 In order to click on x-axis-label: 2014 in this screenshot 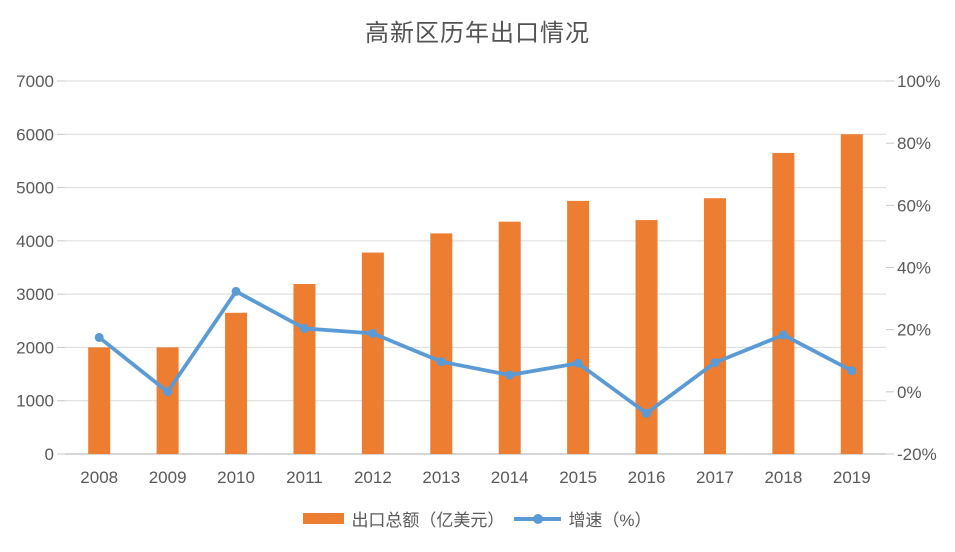, I will do `click(510, 477)`.